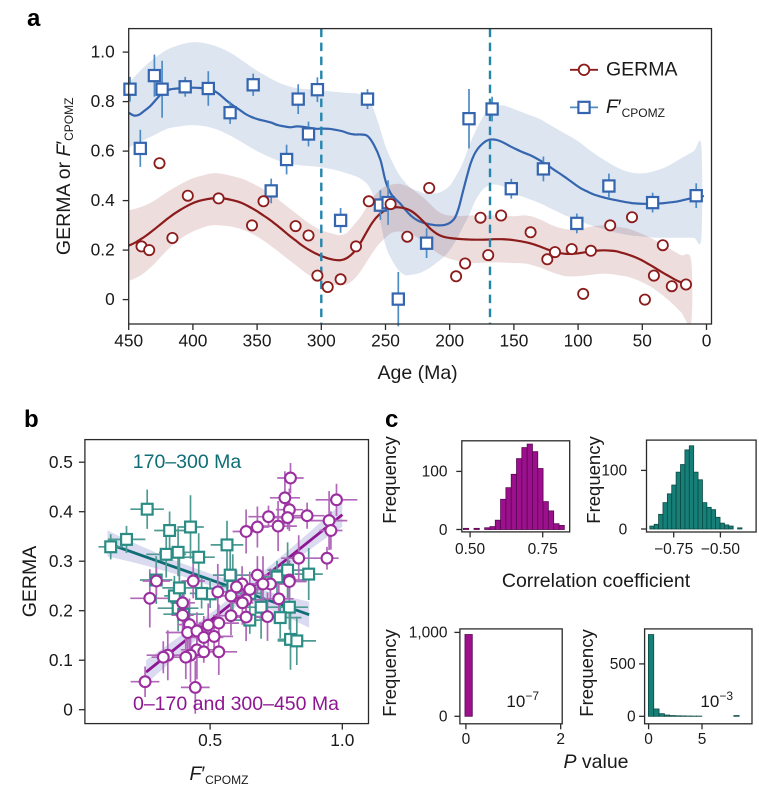  Describe the element at coordinates (560, 739) in the screenshot. I see `svg-text: 2` at that location.